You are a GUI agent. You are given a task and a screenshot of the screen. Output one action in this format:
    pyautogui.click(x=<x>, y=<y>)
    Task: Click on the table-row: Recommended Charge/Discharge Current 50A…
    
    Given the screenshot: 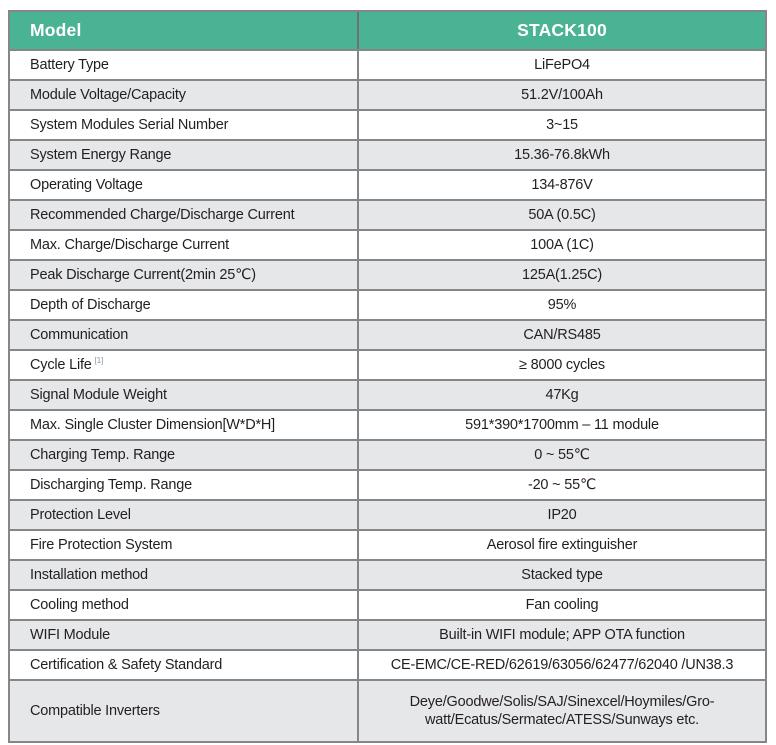 What is the action you would take?
    pyautogui.click(x=387, y=214)
    